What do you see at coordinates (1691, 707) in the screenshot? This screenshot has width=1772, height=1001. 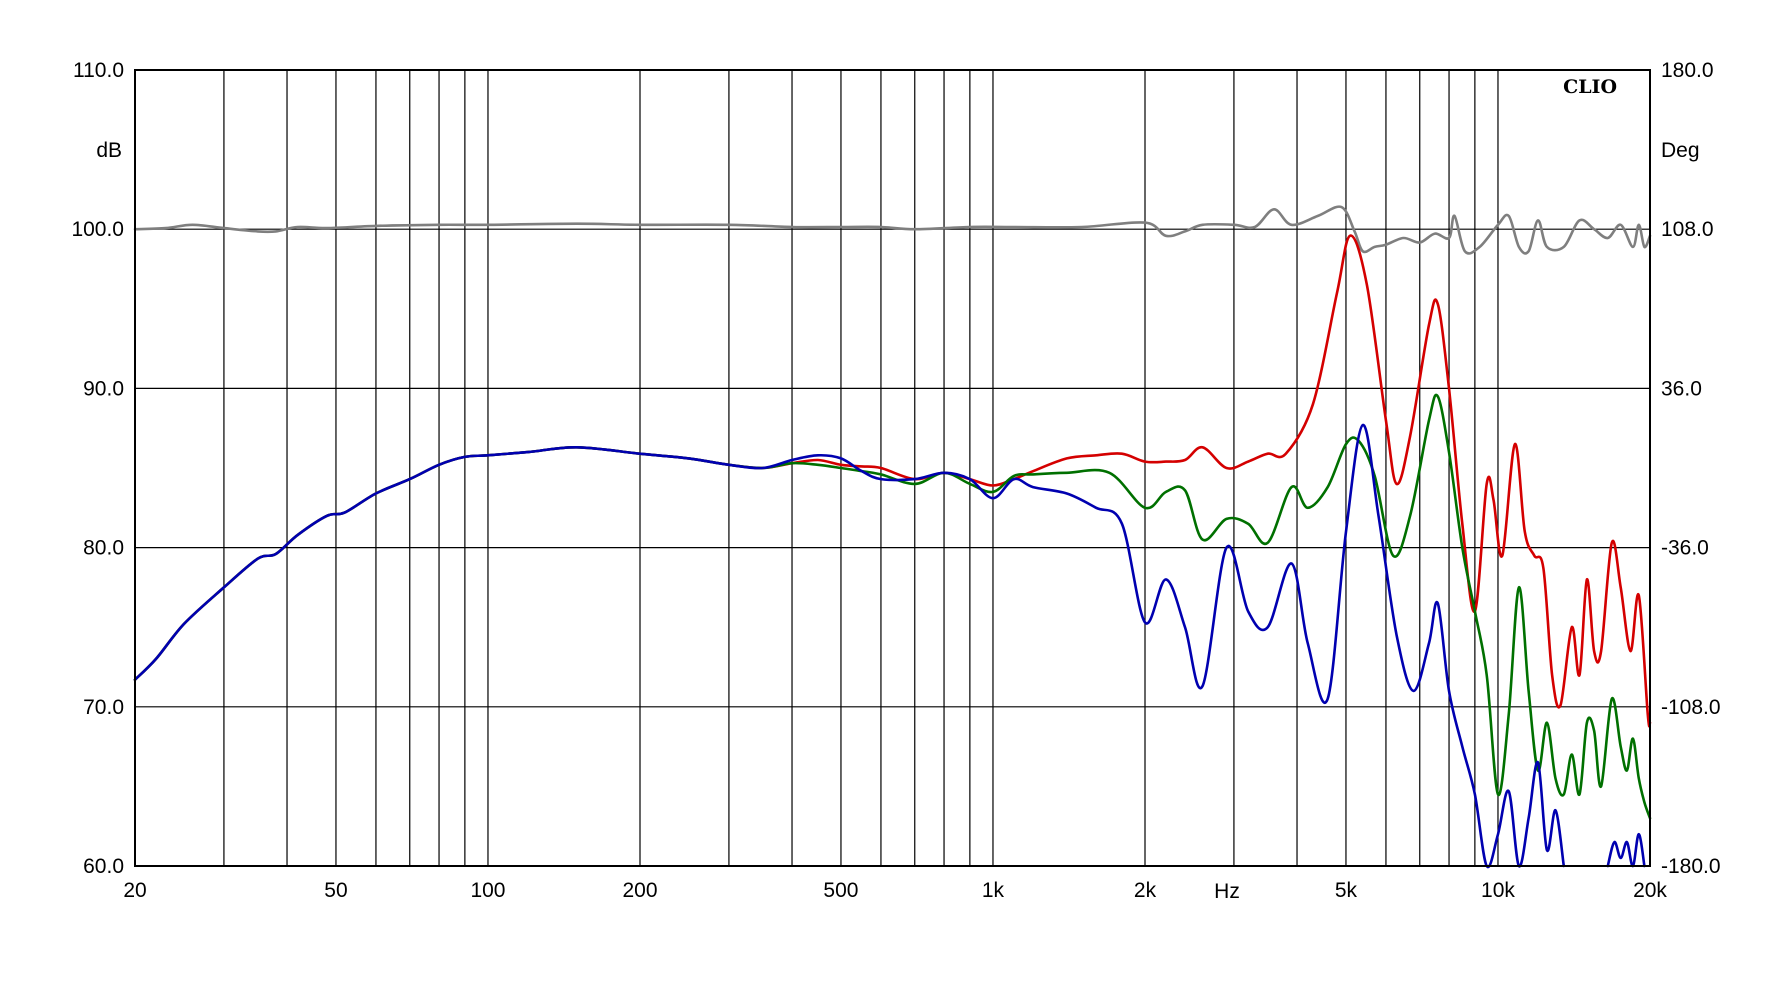 I see `y-right-tick-label-4: -108.0` at bounding box center [1691, 707].